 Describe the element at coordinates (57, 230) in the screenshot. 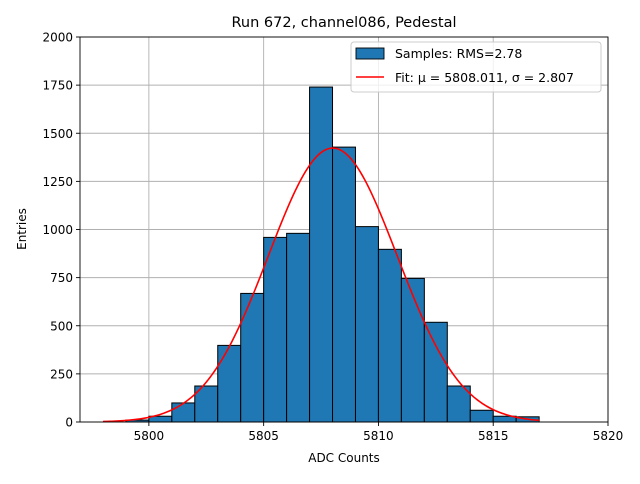

I see `y-tick-label: 1000` at that location.